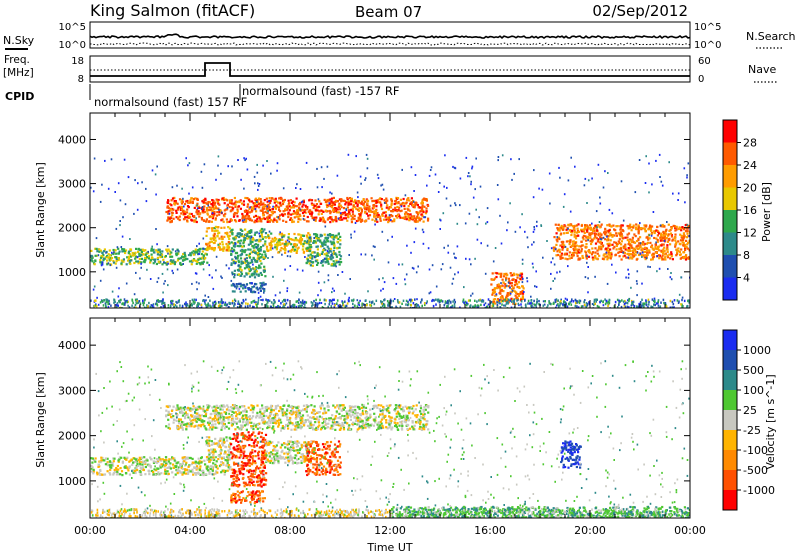 The image size is (800, 554). Describe the element at coordinates (762, 69) in the screenshot. I see `nave-label: Nave` at that location.